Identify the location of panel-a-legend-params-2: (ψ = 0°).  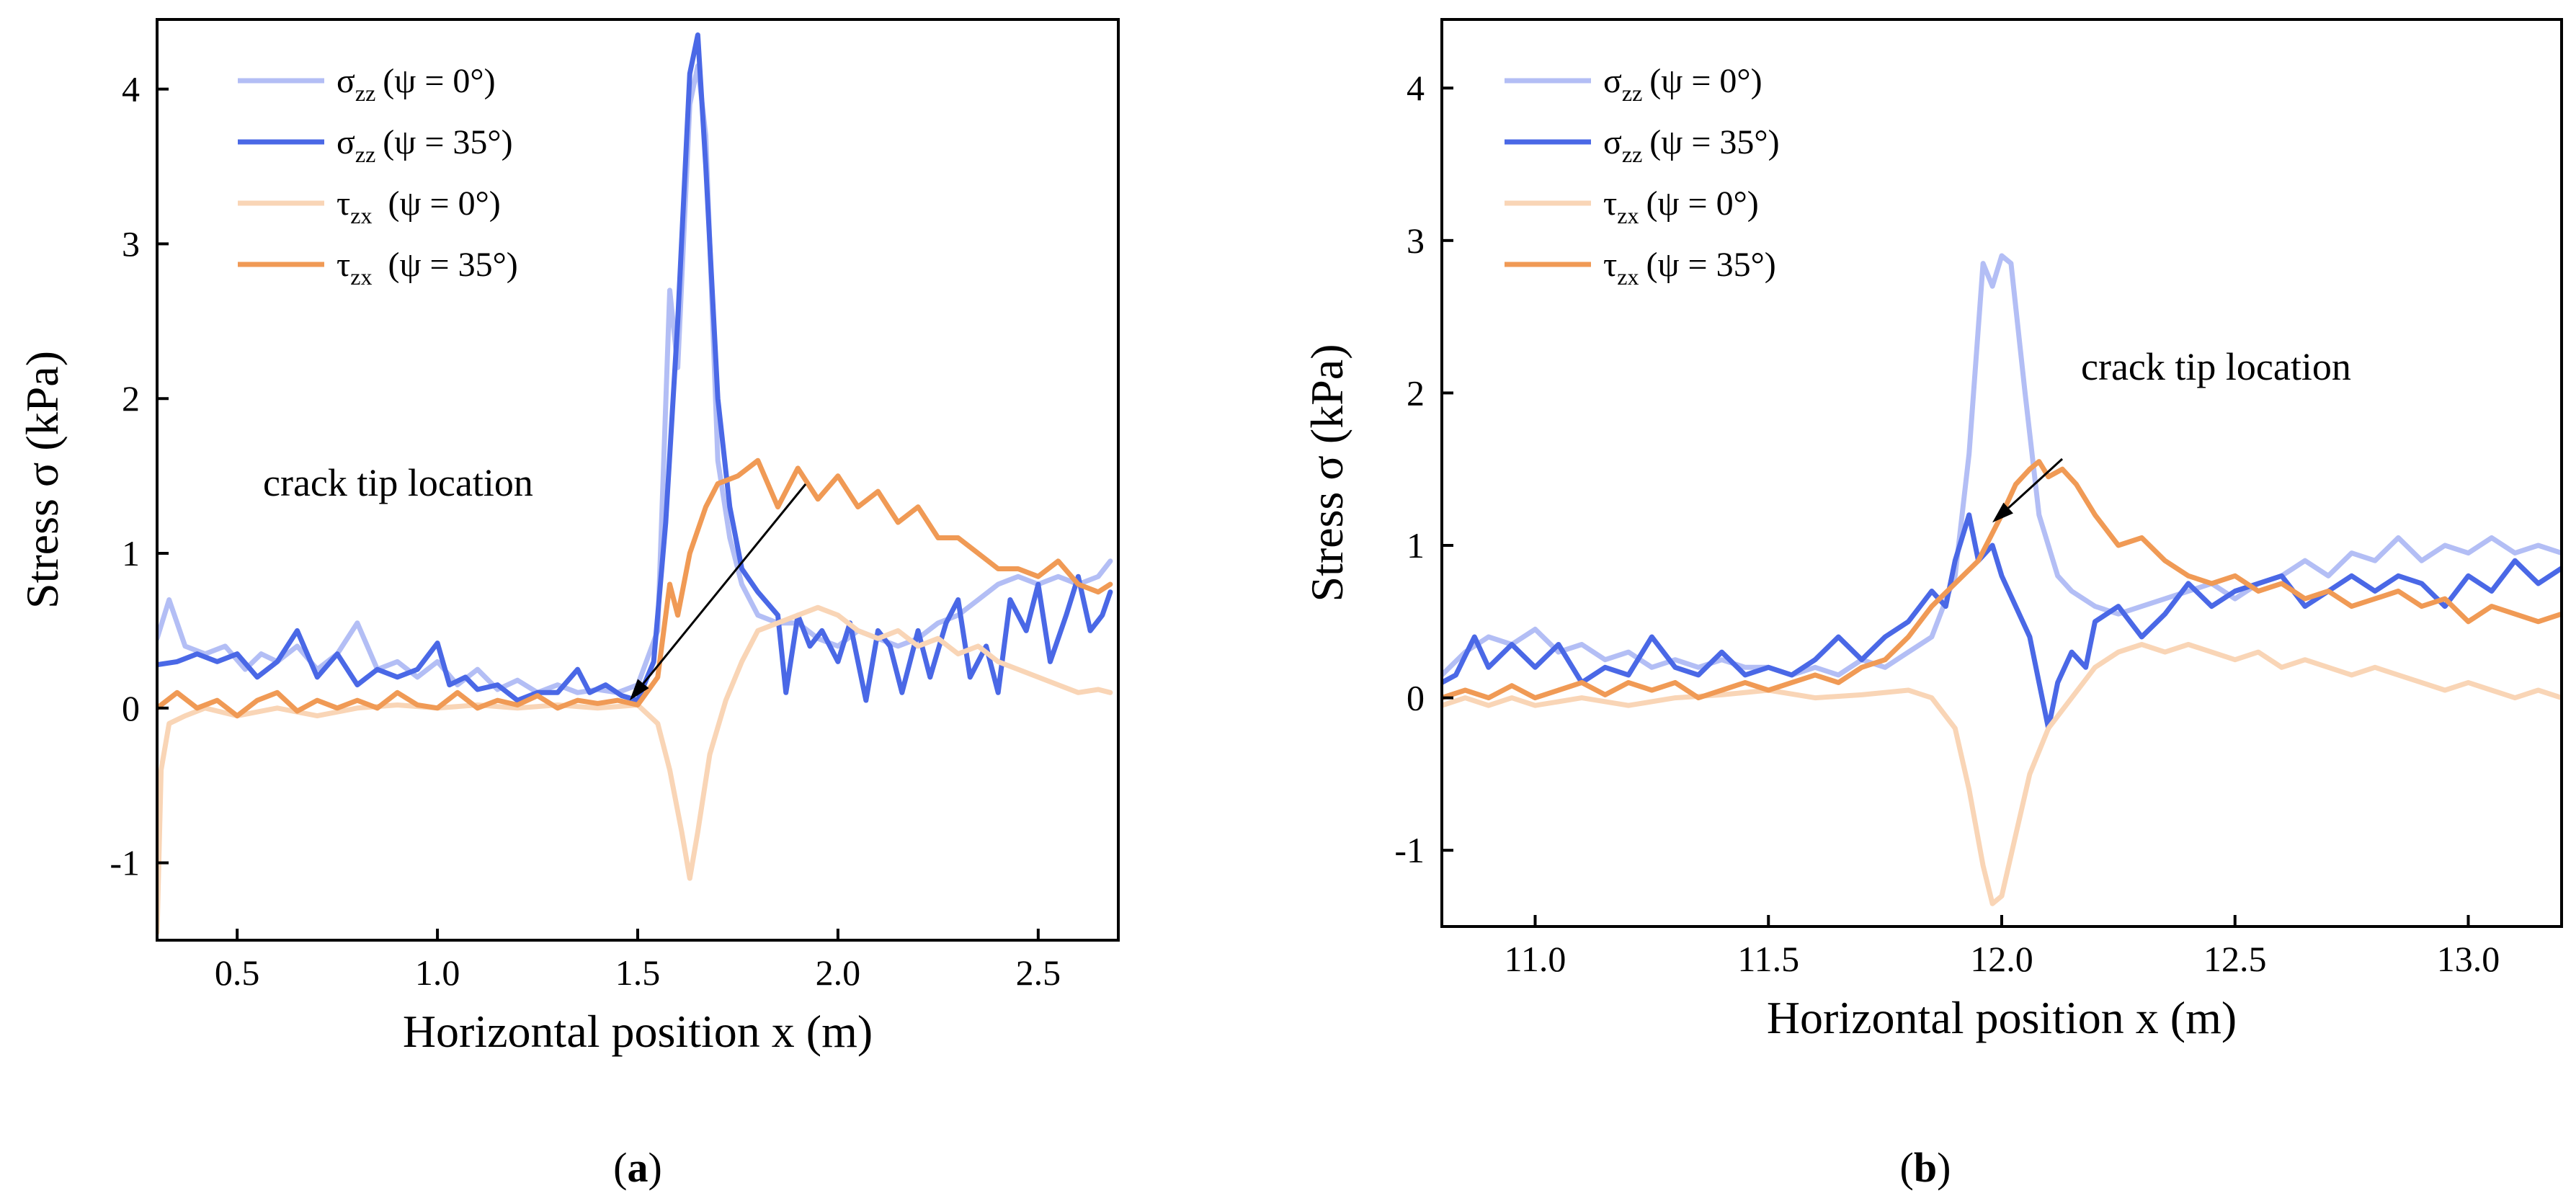
(440, 204).